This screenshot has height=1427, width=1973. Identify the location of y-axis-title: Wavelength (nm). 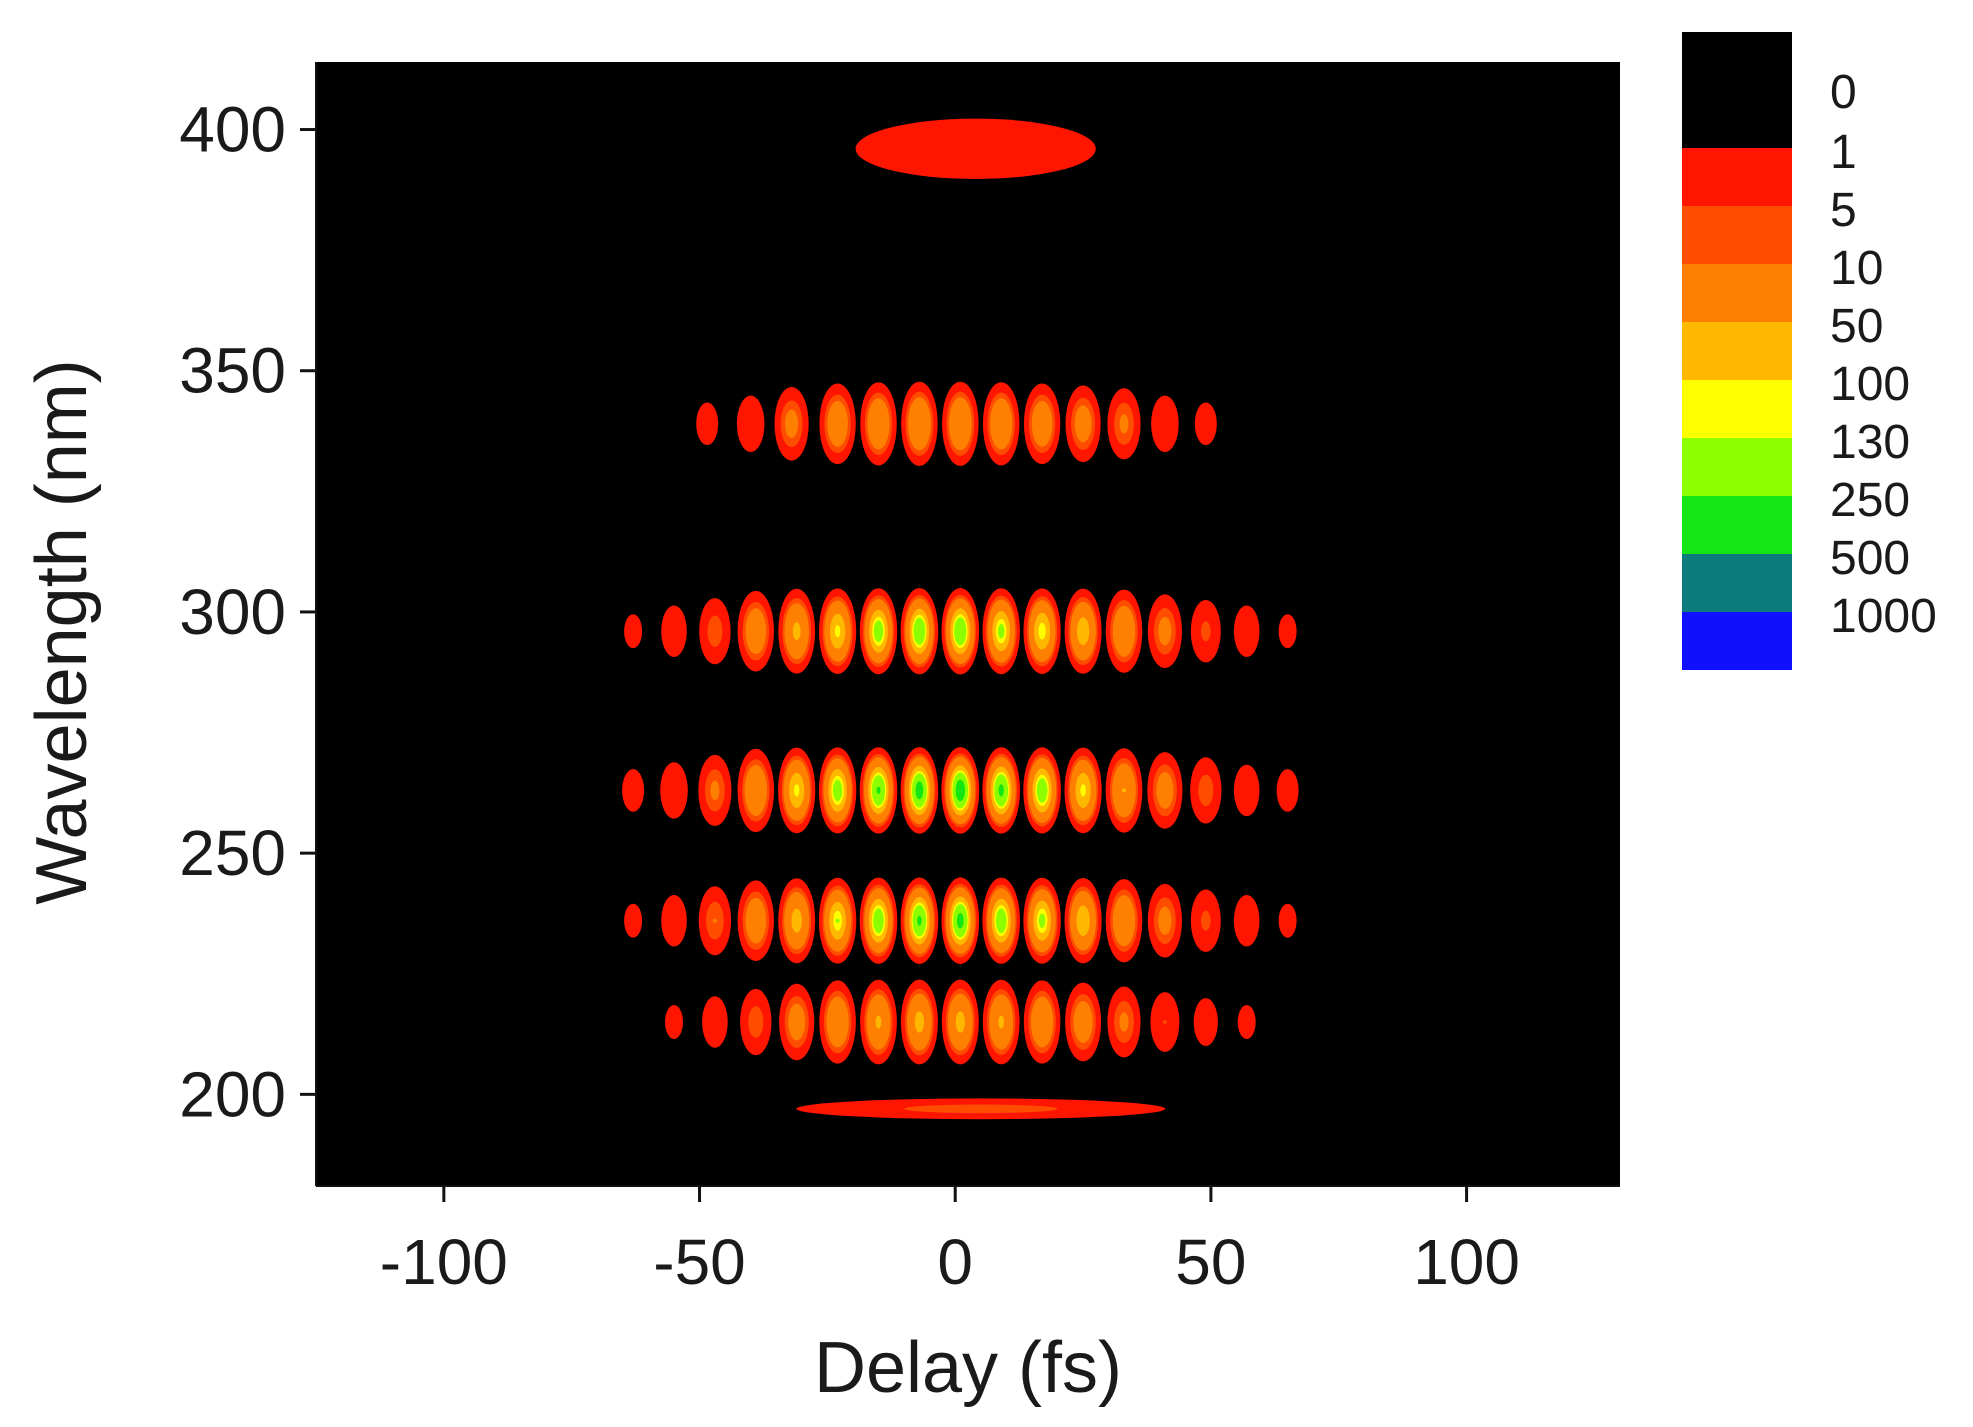
(62, 632).